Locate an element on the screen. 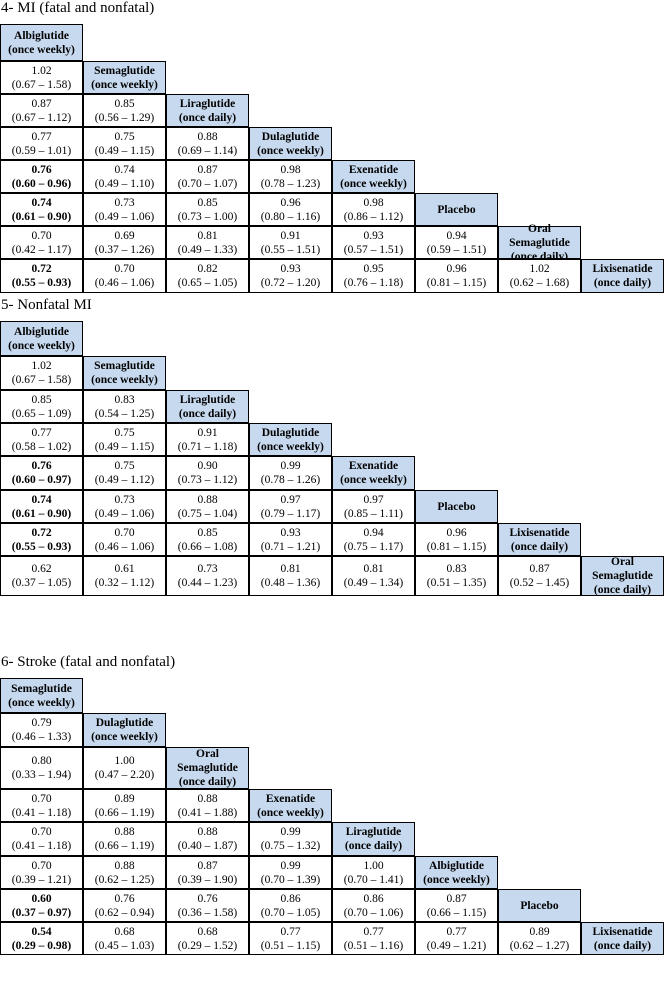 This screenshot has width=666, height=991. confidence-interval: (0.70 – 1.39) is located at coordinates (290, 879).